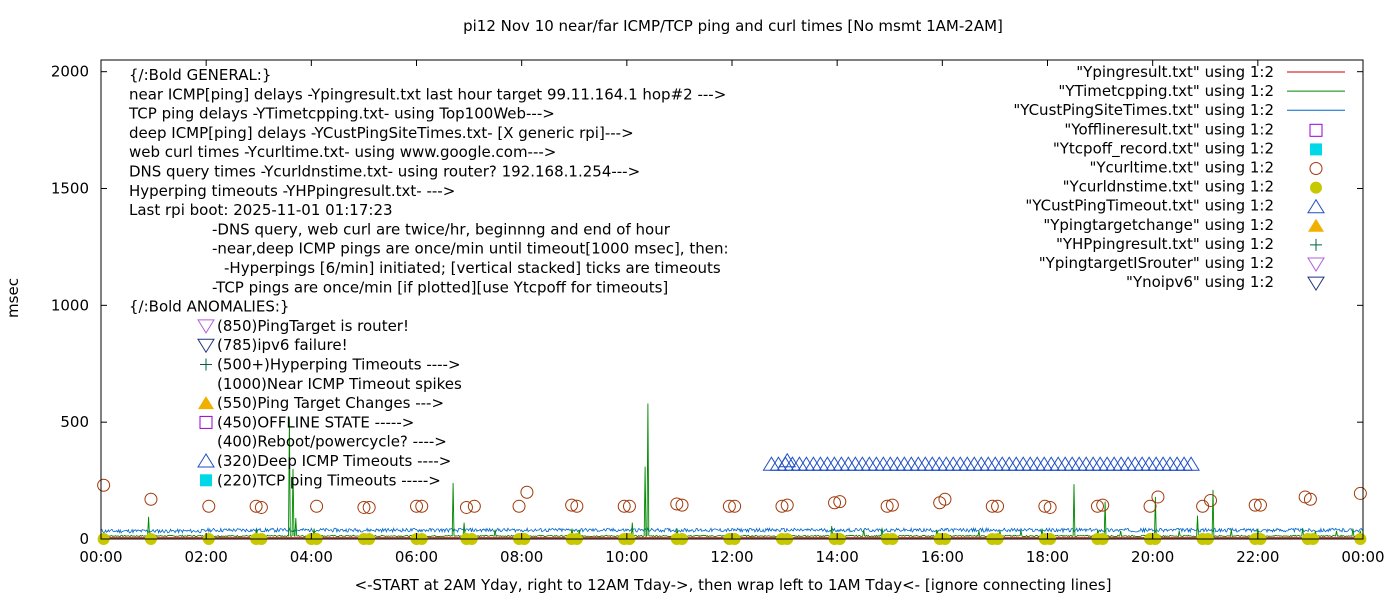 Image resolution: width=1400 pixels, height=600 pixels. What do you see at coordinates (334, 461) in the screenshot?
I see `annotation-line: (320)Deep ICMP Timeouts ---->` at bounding box center [334, 461].